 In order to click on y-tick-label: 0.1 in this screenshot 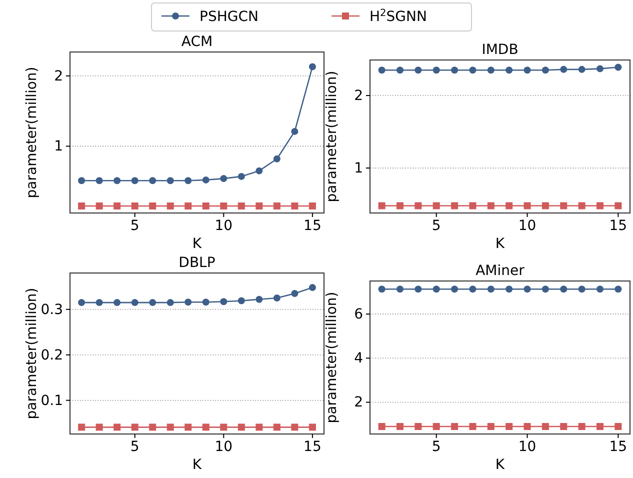, I will do `click(51, 400)`.